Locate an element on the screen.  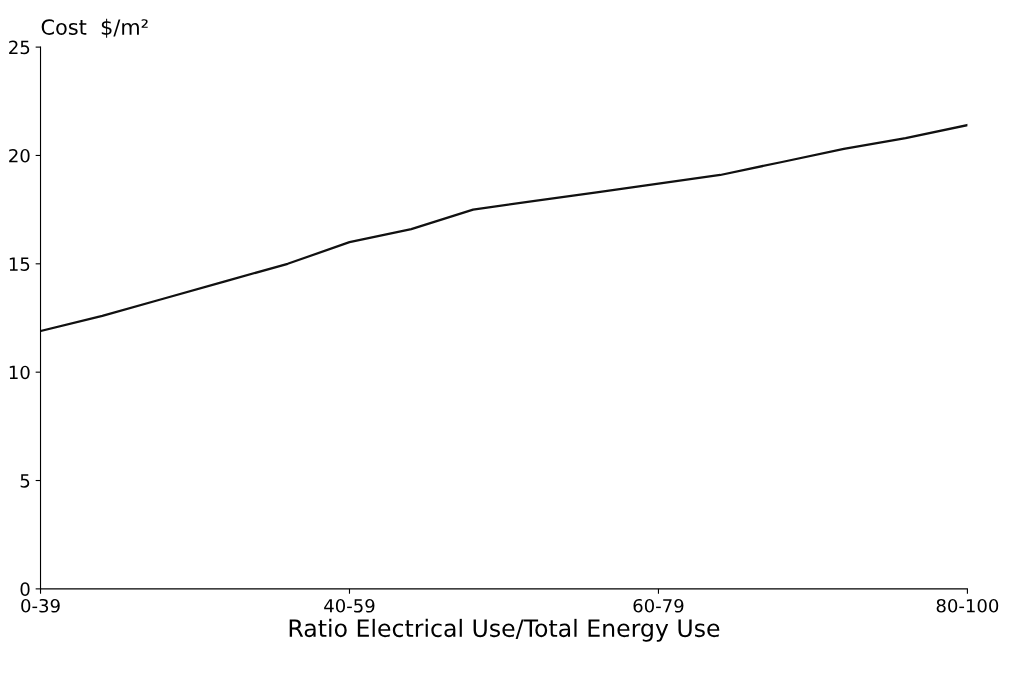
y-tick-label: 20 is located at coordinates (19, 155).